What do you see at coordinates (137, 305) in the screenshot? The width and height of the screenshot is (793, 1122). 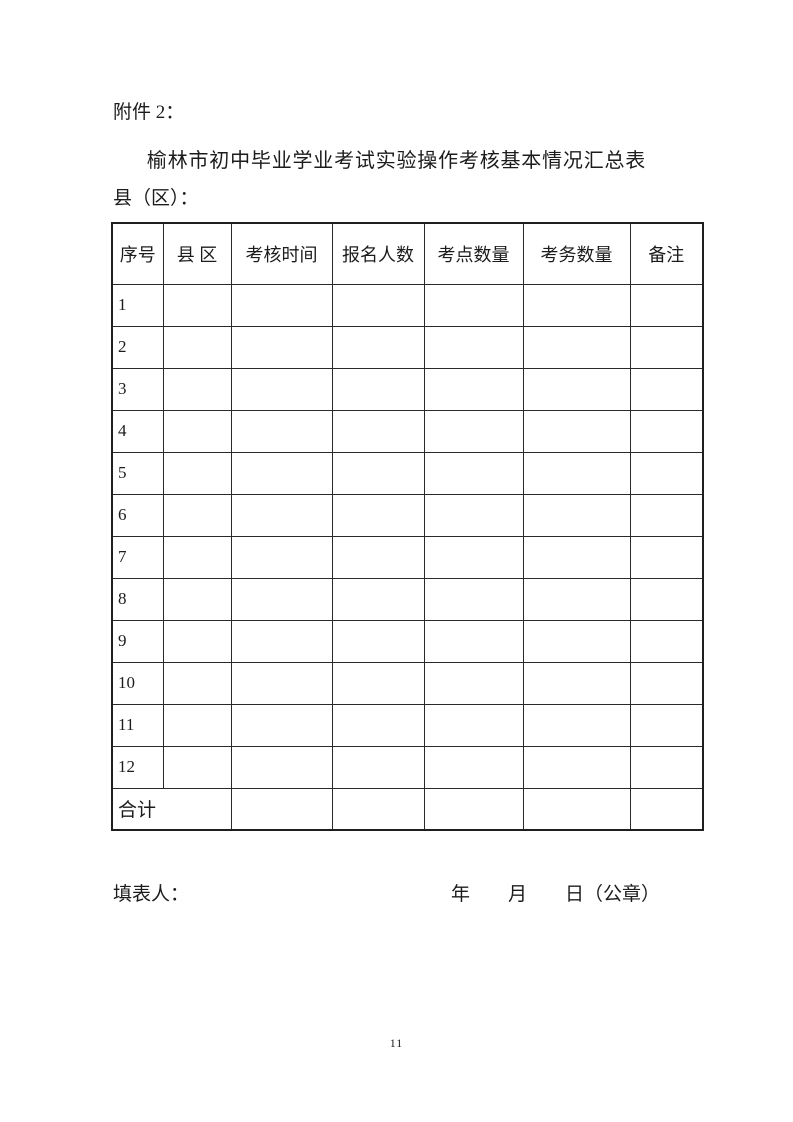 I see `row-seq-cell: 1` at bounding box center [137, 305].